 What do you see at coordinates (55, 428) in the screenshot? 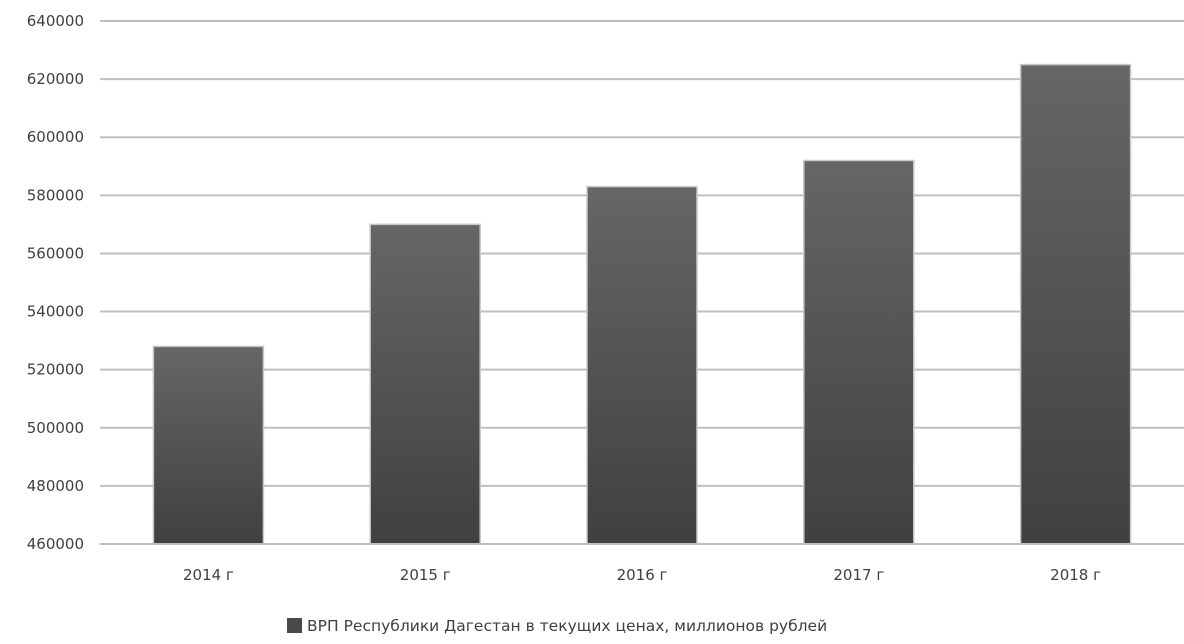
I see `y-tick-label: 500000` at bounding box center [55, 428].